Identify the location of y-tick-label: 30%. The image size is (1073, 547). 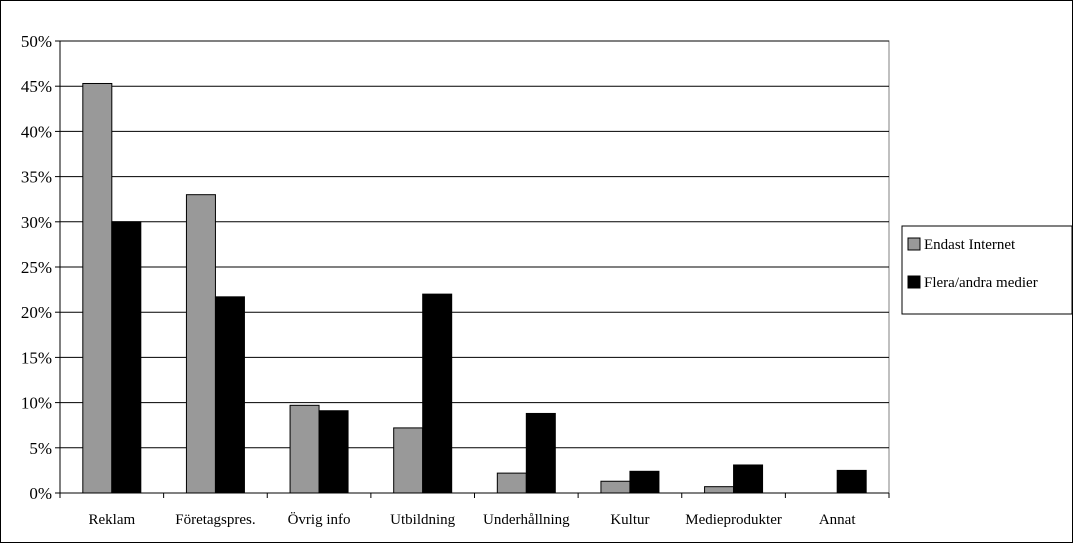
(36, 222).